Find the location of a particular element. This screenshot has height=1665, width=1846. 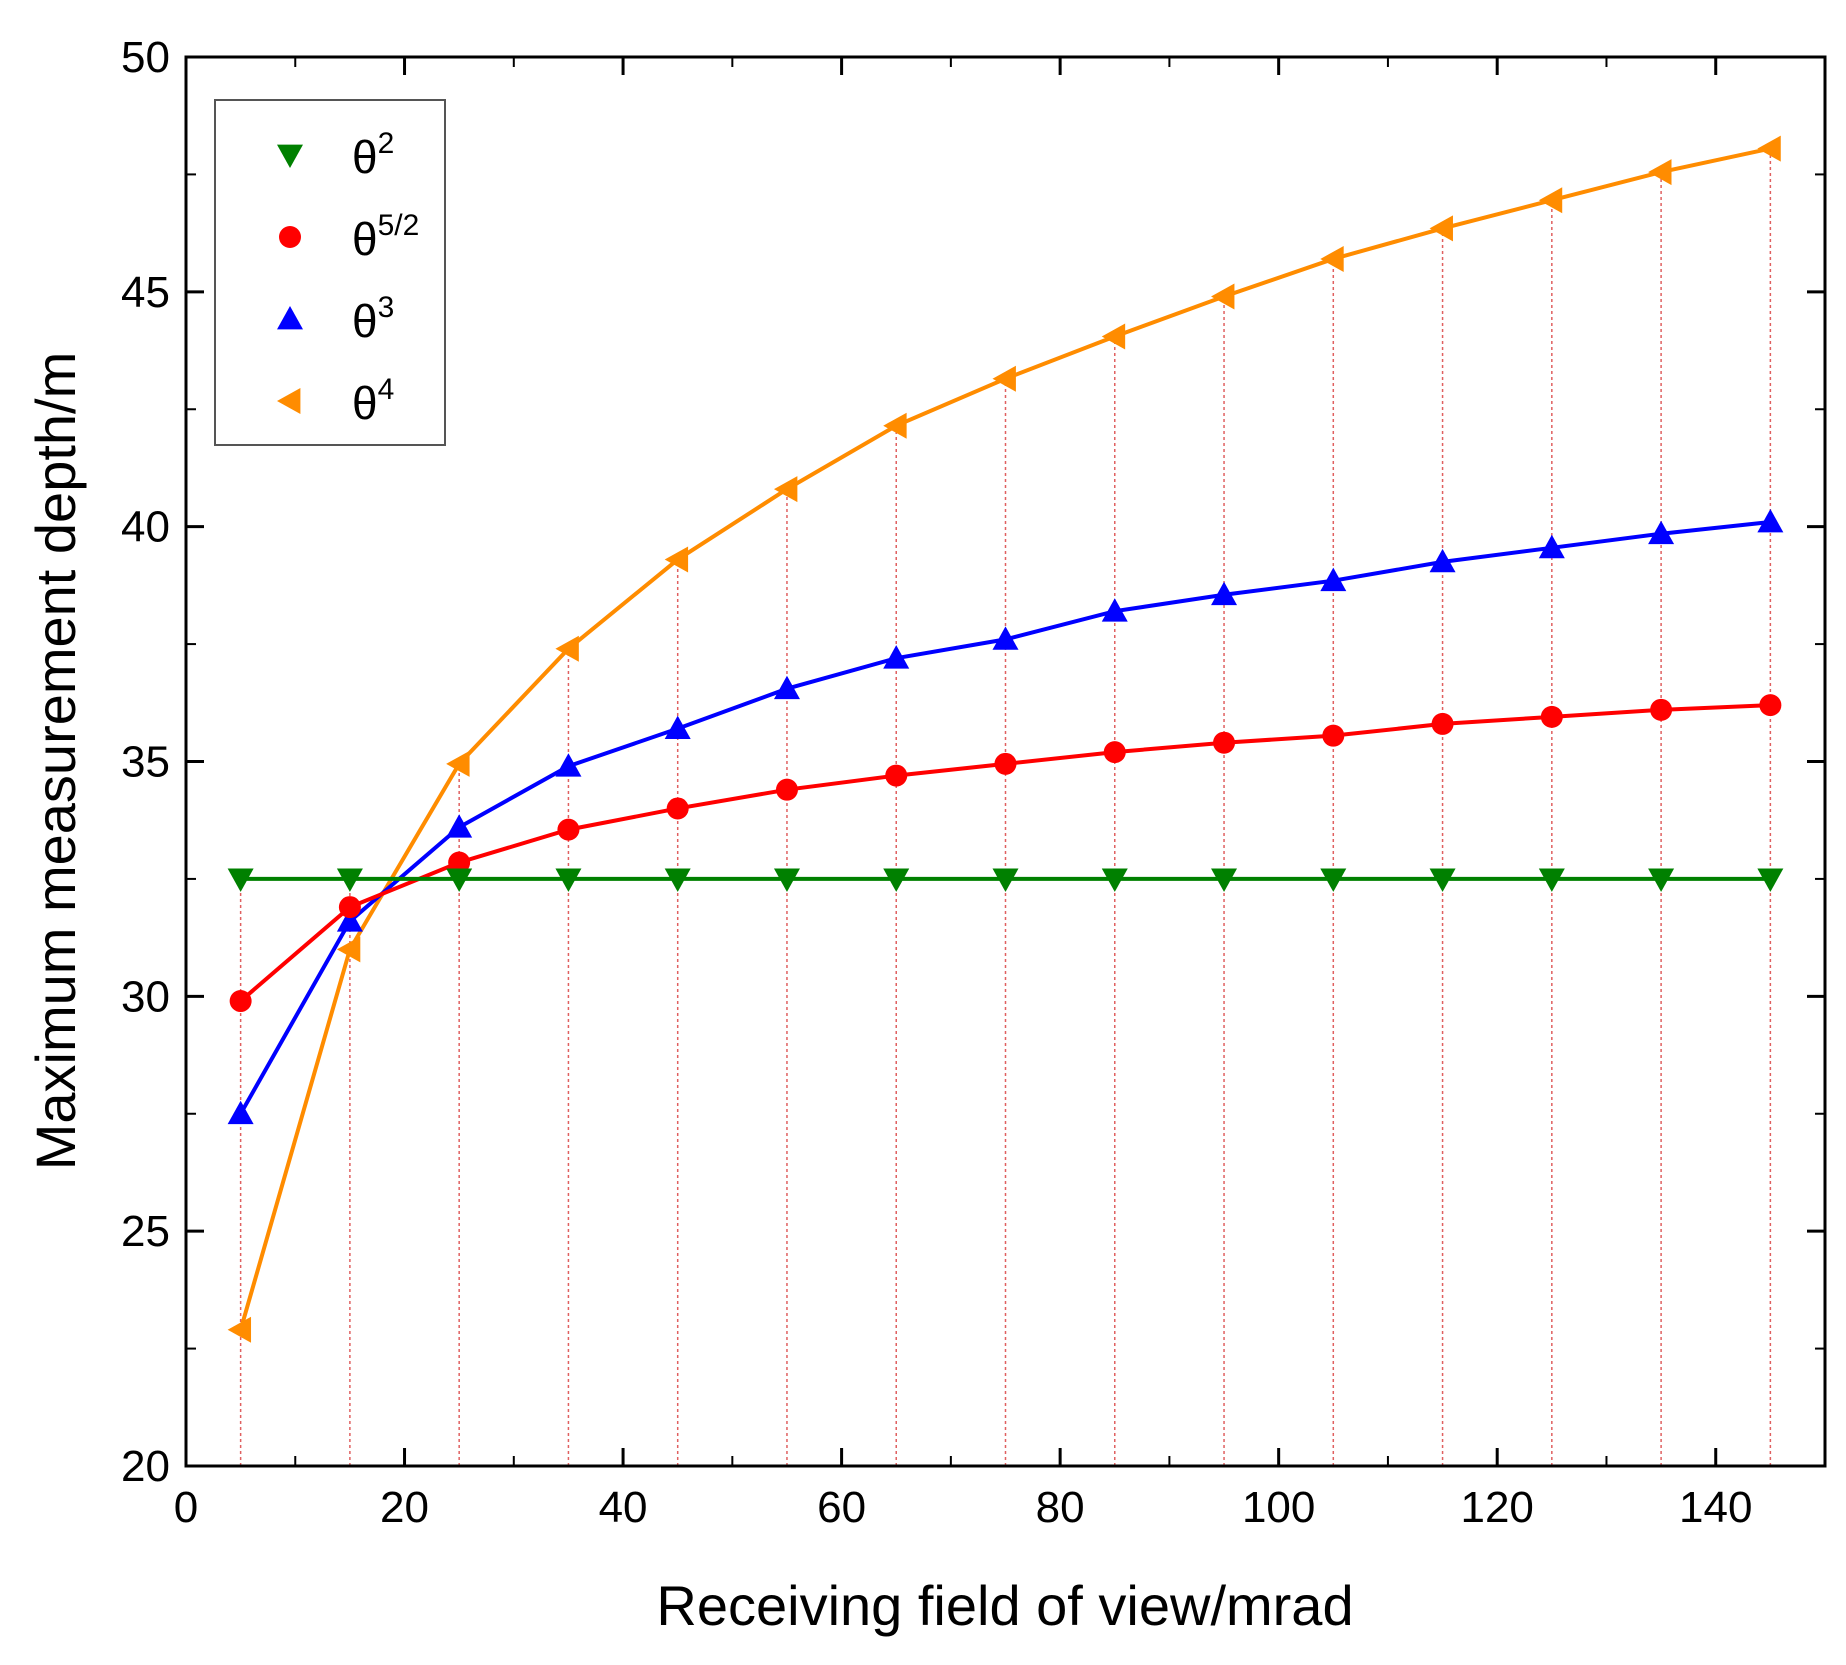

legend-box is located at coordinates (330, 272).